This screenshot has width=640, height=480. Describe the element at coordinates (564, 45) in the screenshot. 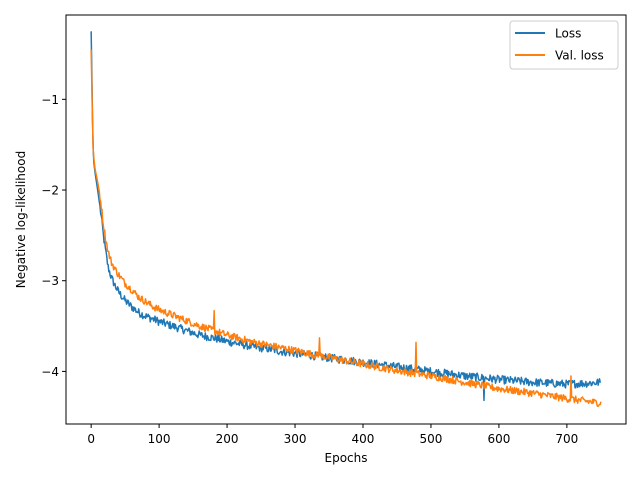

I see `legend: Loss Val. loss` at that location.